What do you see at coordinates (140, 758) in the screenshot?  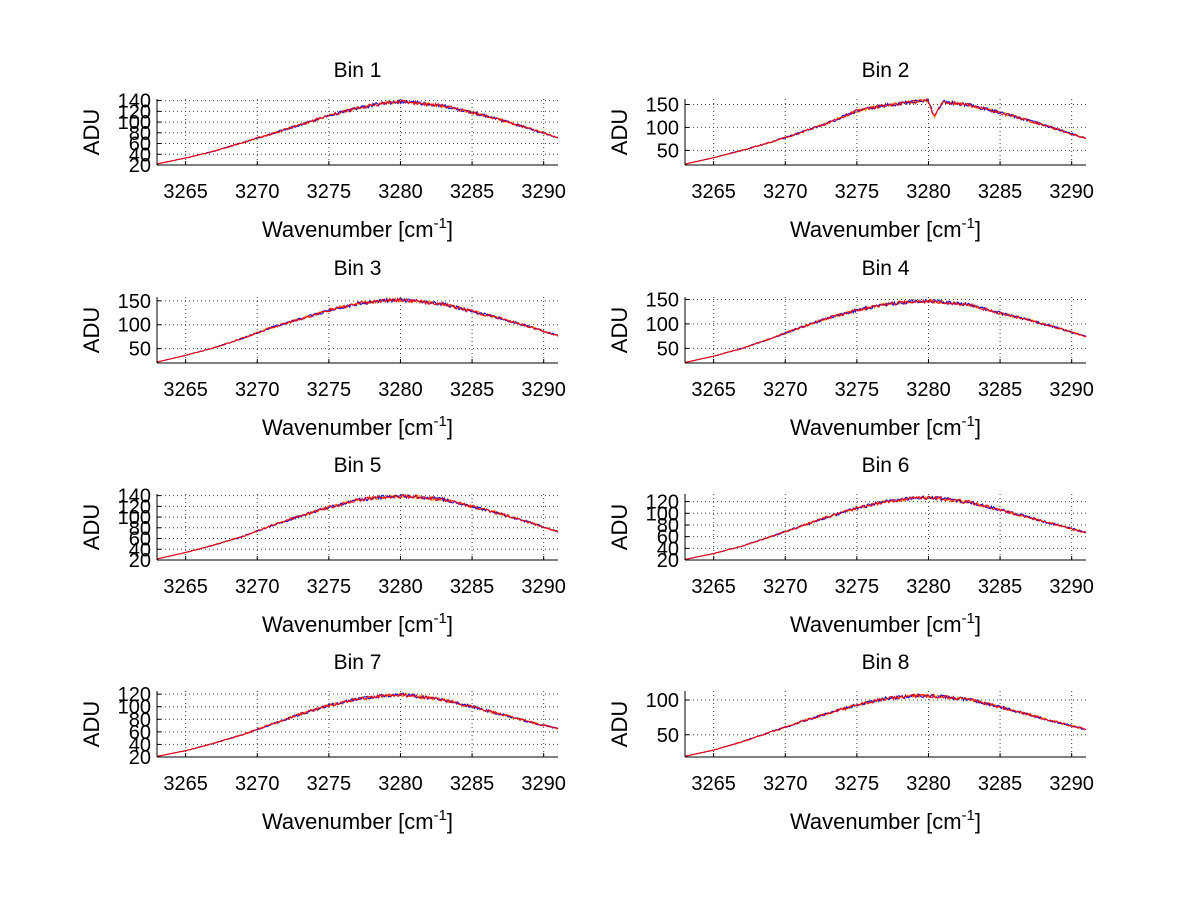 I see `y-tick-label: 20` at bounding box center [140, 758].